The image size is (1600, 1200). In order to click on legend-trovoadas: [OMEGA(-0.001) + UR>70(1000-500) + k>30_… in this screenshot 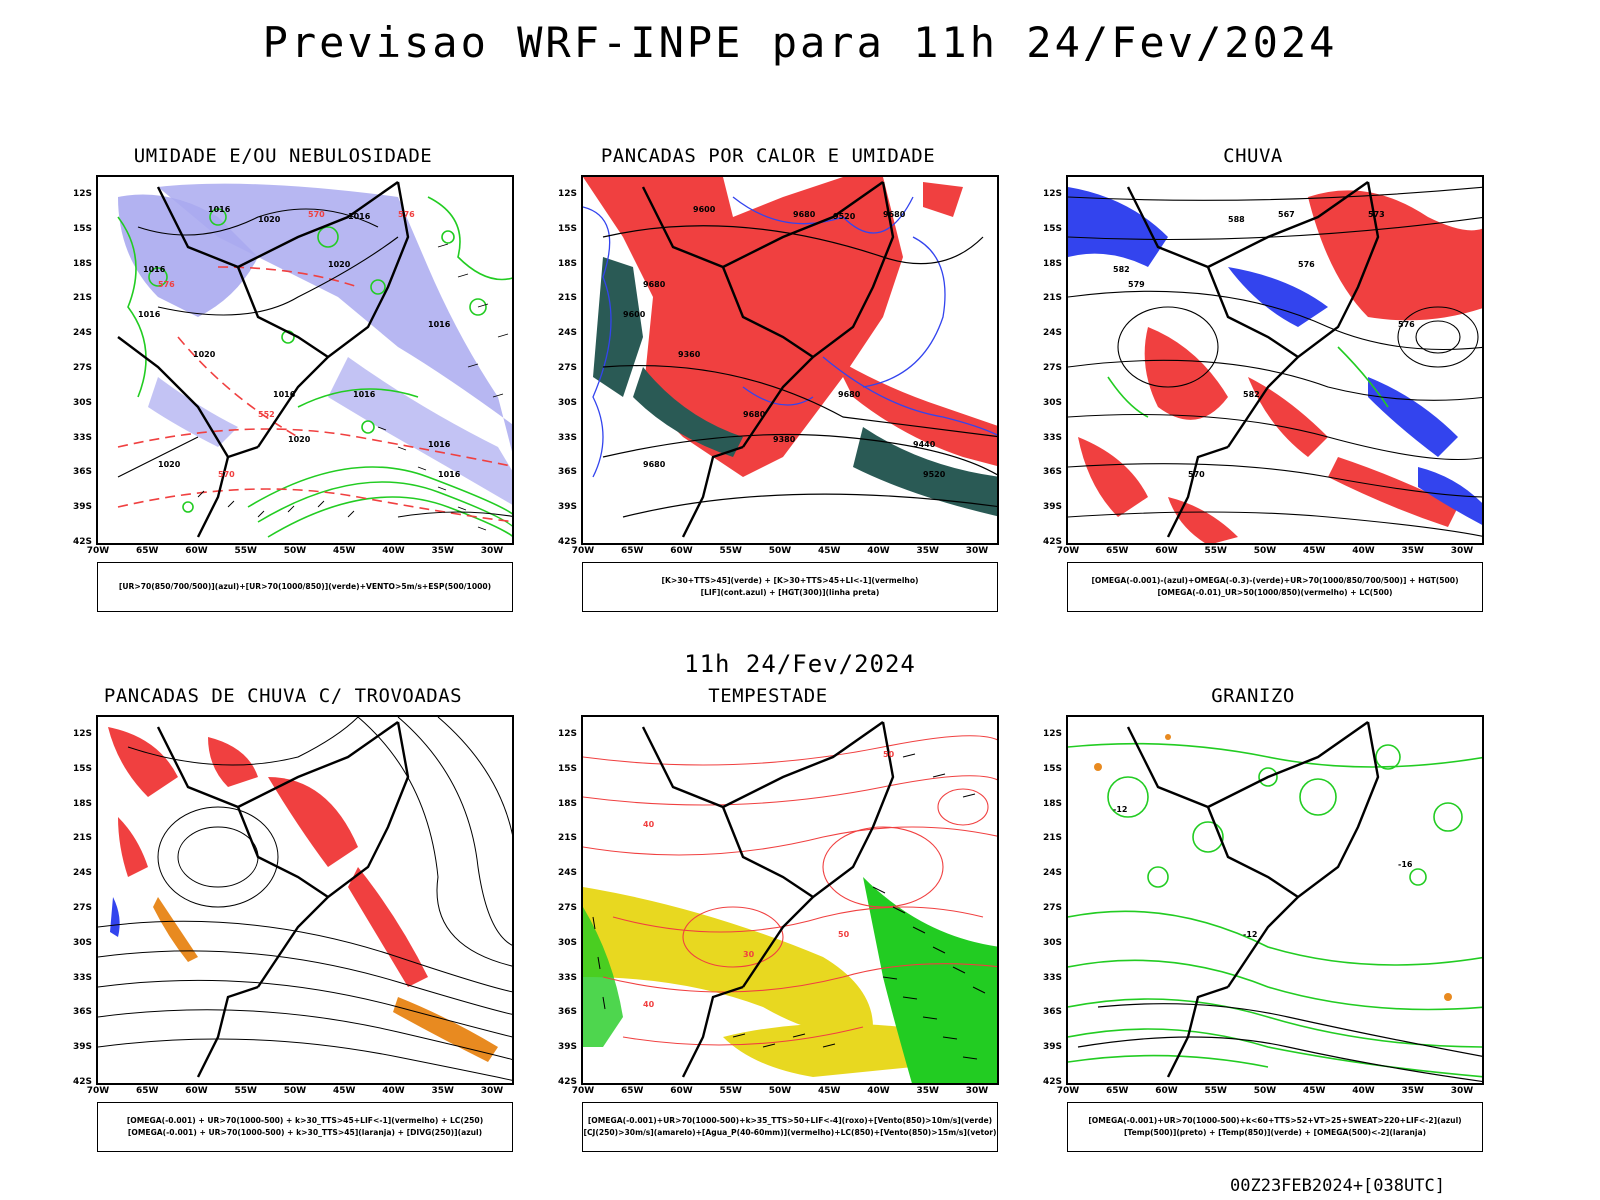, I will do `click(305, 1127)`.